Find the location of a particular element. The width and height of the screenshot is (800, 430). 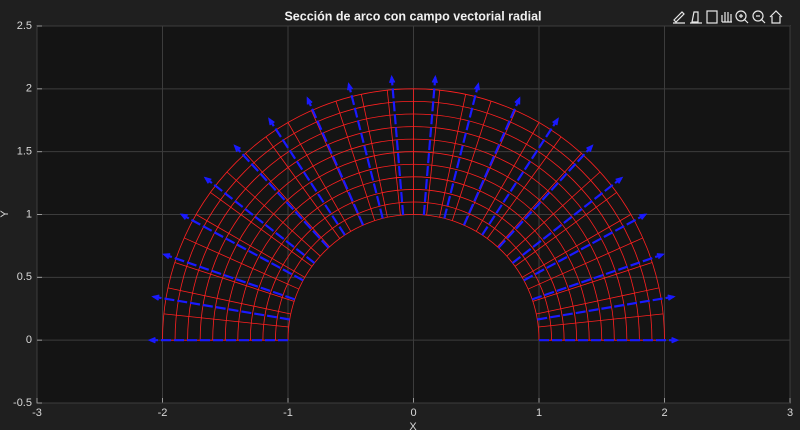

y-tick-label: 0 is located at coordinates (29, 340).